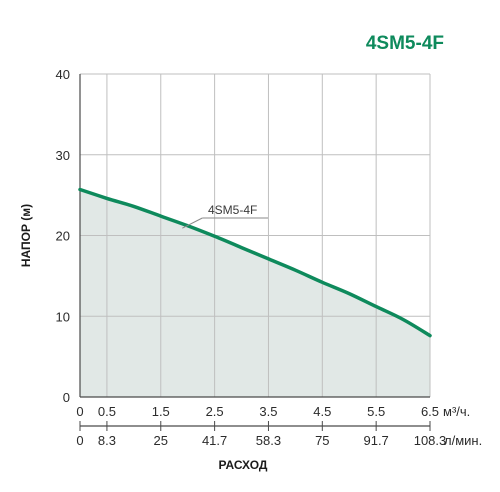 This screenshot has height=492, width=500. I want to click on curve-label-leader, so click(192, 223).